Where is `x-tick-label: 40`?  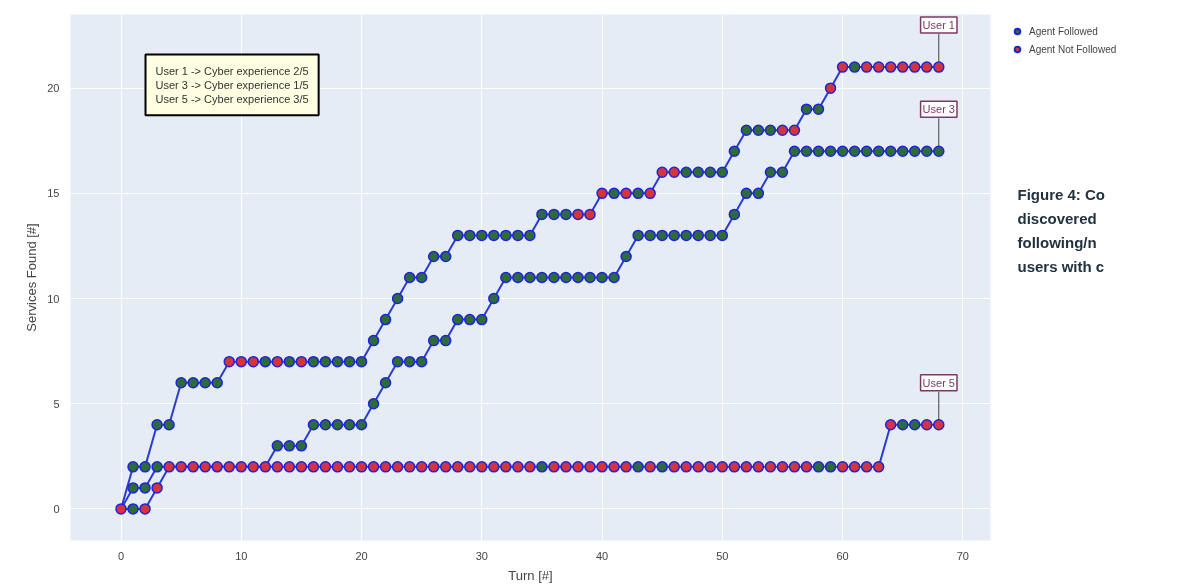 x-tick-label: 40 is located at coordinates (602, 555).